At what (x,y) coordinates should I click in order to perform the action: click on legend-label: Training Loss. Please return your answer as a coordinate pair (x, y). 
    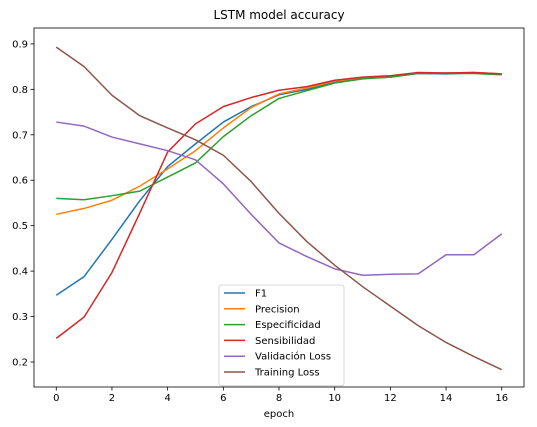
    Looking at the image, I should click on (287, 373).